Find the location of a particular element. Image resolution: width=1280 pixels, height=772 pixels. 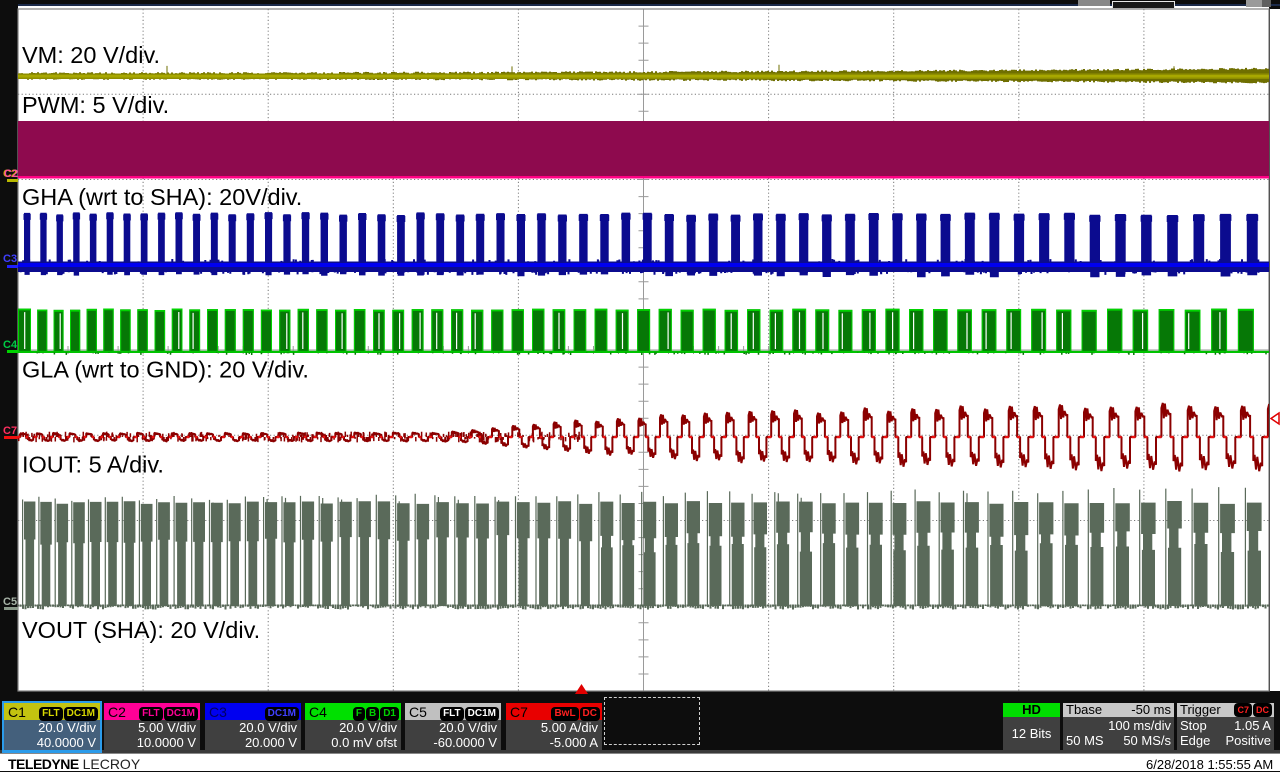

svg-text: C7 is located at coordinates (10, 431).